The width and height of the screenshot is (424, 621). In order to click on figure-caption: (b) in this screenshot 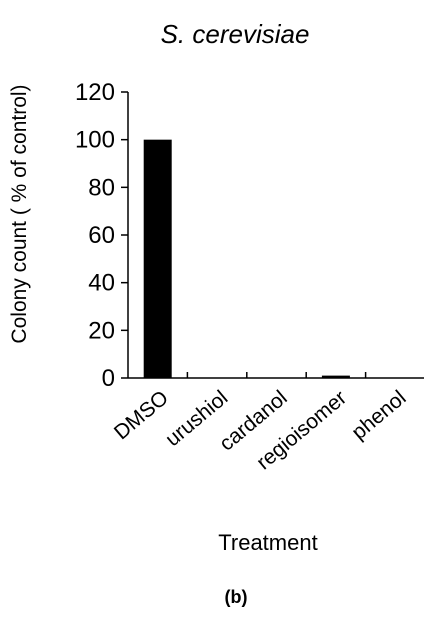, I will do `click(236, 597)`.